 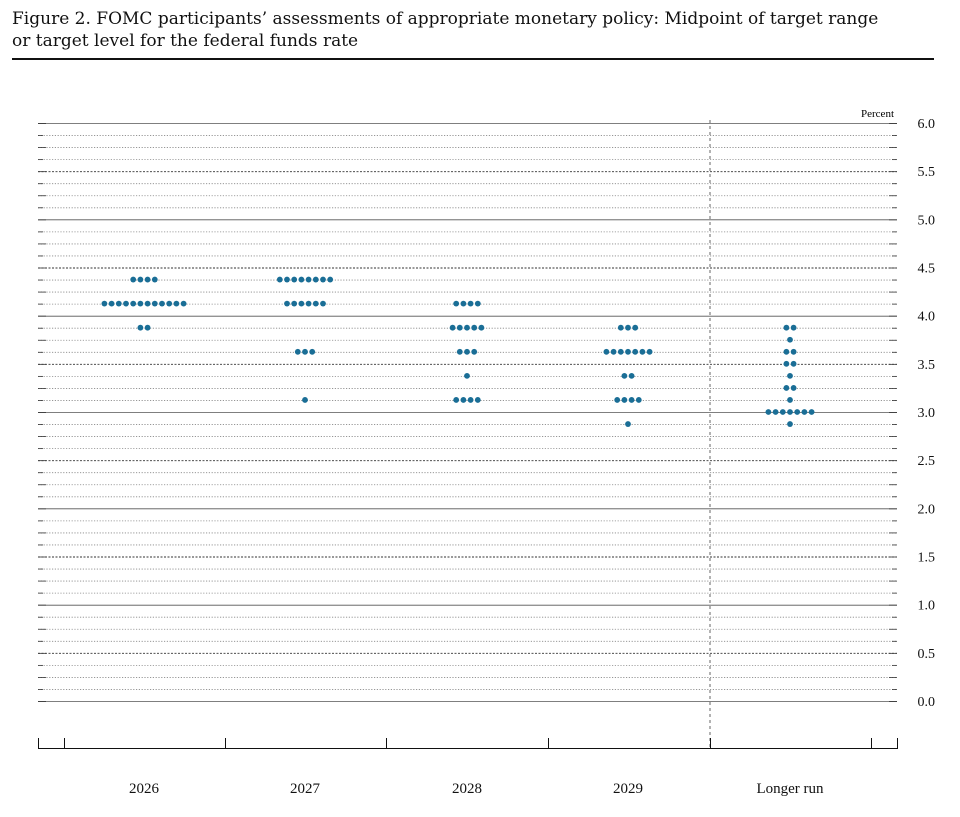 What do you see at coordinates (927, 365) in the screenshot?
I see `y-tick-label: 3.5` at bounding box center [927, 365].